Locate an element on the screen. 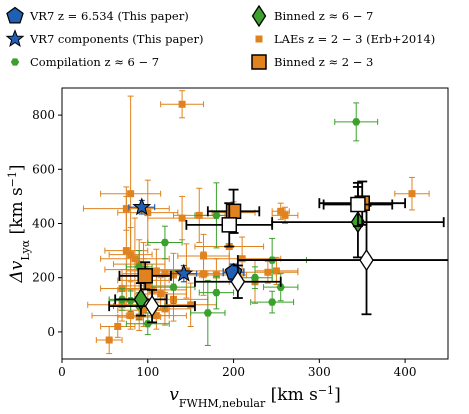 The image size is (469, 414). x-tick-label: 0 is located at coordinates (62, 372).